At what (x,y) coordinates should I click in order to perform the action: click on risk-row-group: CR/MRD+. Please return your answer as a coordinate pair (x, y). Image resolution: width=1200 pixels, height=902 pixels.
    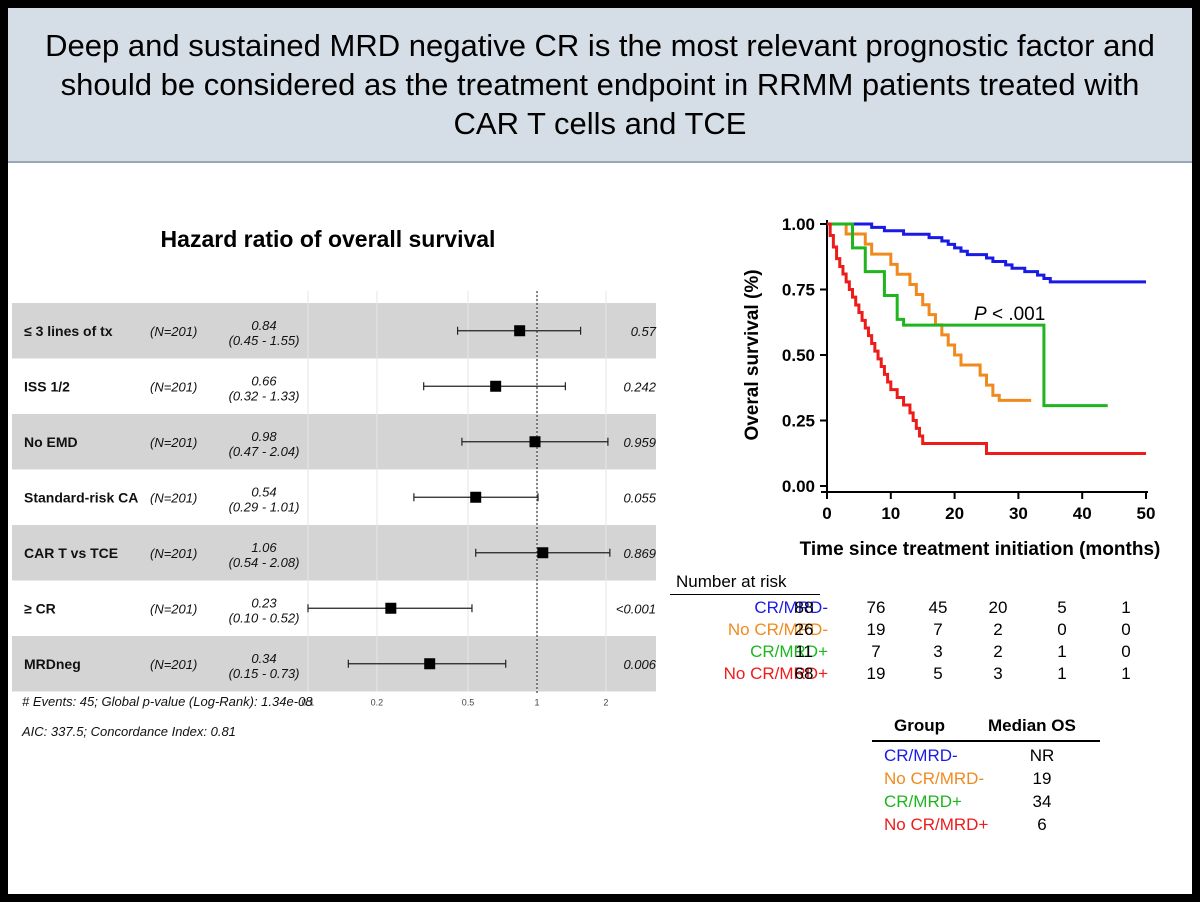
    Looking at the image, I should click on (789, 651).